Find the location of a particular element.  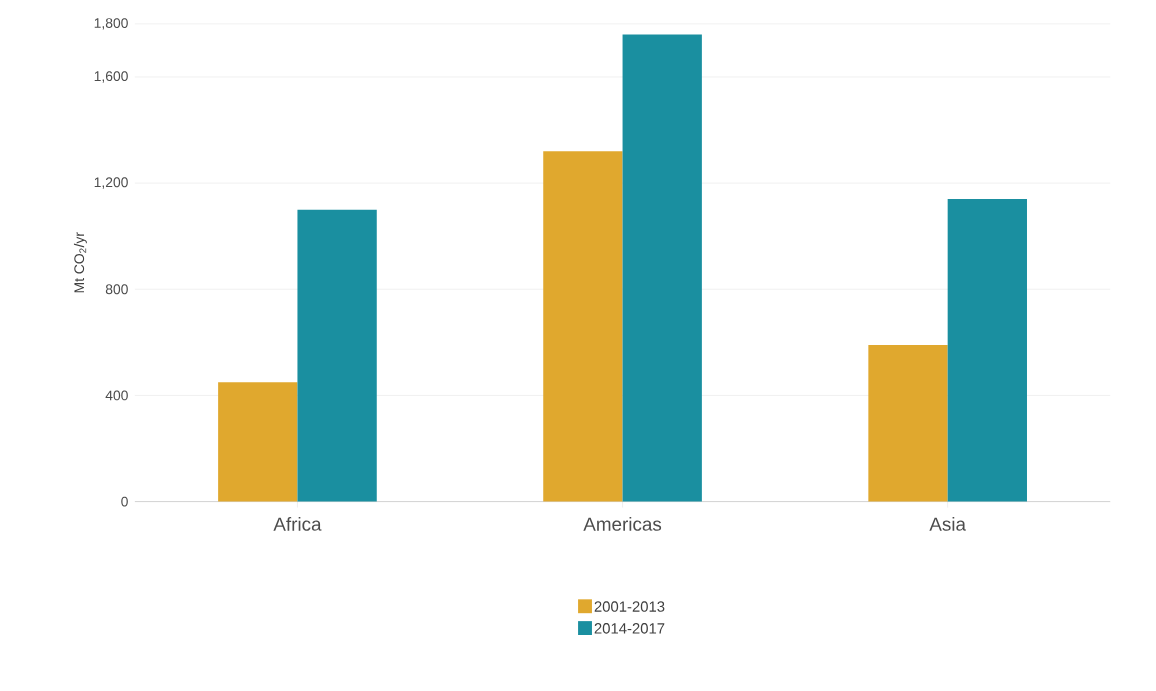

legend-label: 2014-2017 is located at coordinates (629, 628).